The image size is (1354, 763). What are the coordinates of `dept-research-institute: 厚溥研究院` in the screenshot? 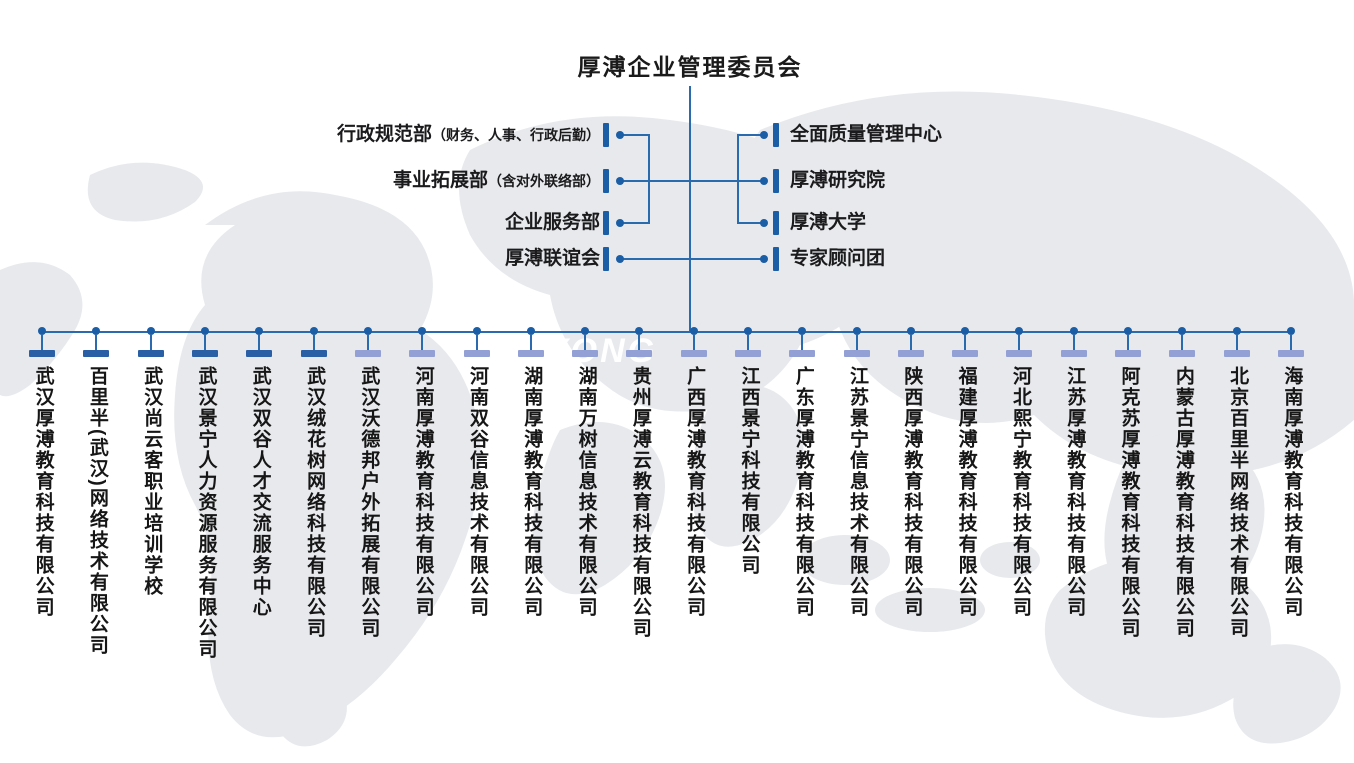 It's located at (837, 181).